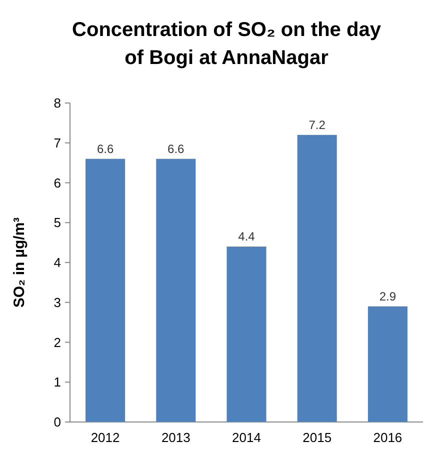 This screenshot has height=455, width=433. I want to click on y-tick-label: 8, so click(57, 103).